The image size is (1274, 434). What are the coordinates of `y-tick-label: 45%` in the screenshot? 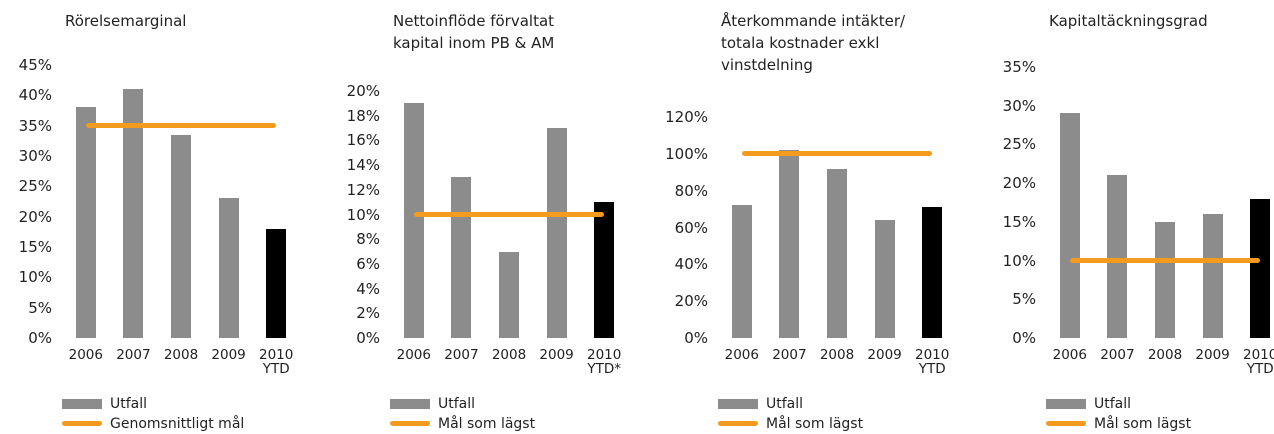 It's located at (35, 65).